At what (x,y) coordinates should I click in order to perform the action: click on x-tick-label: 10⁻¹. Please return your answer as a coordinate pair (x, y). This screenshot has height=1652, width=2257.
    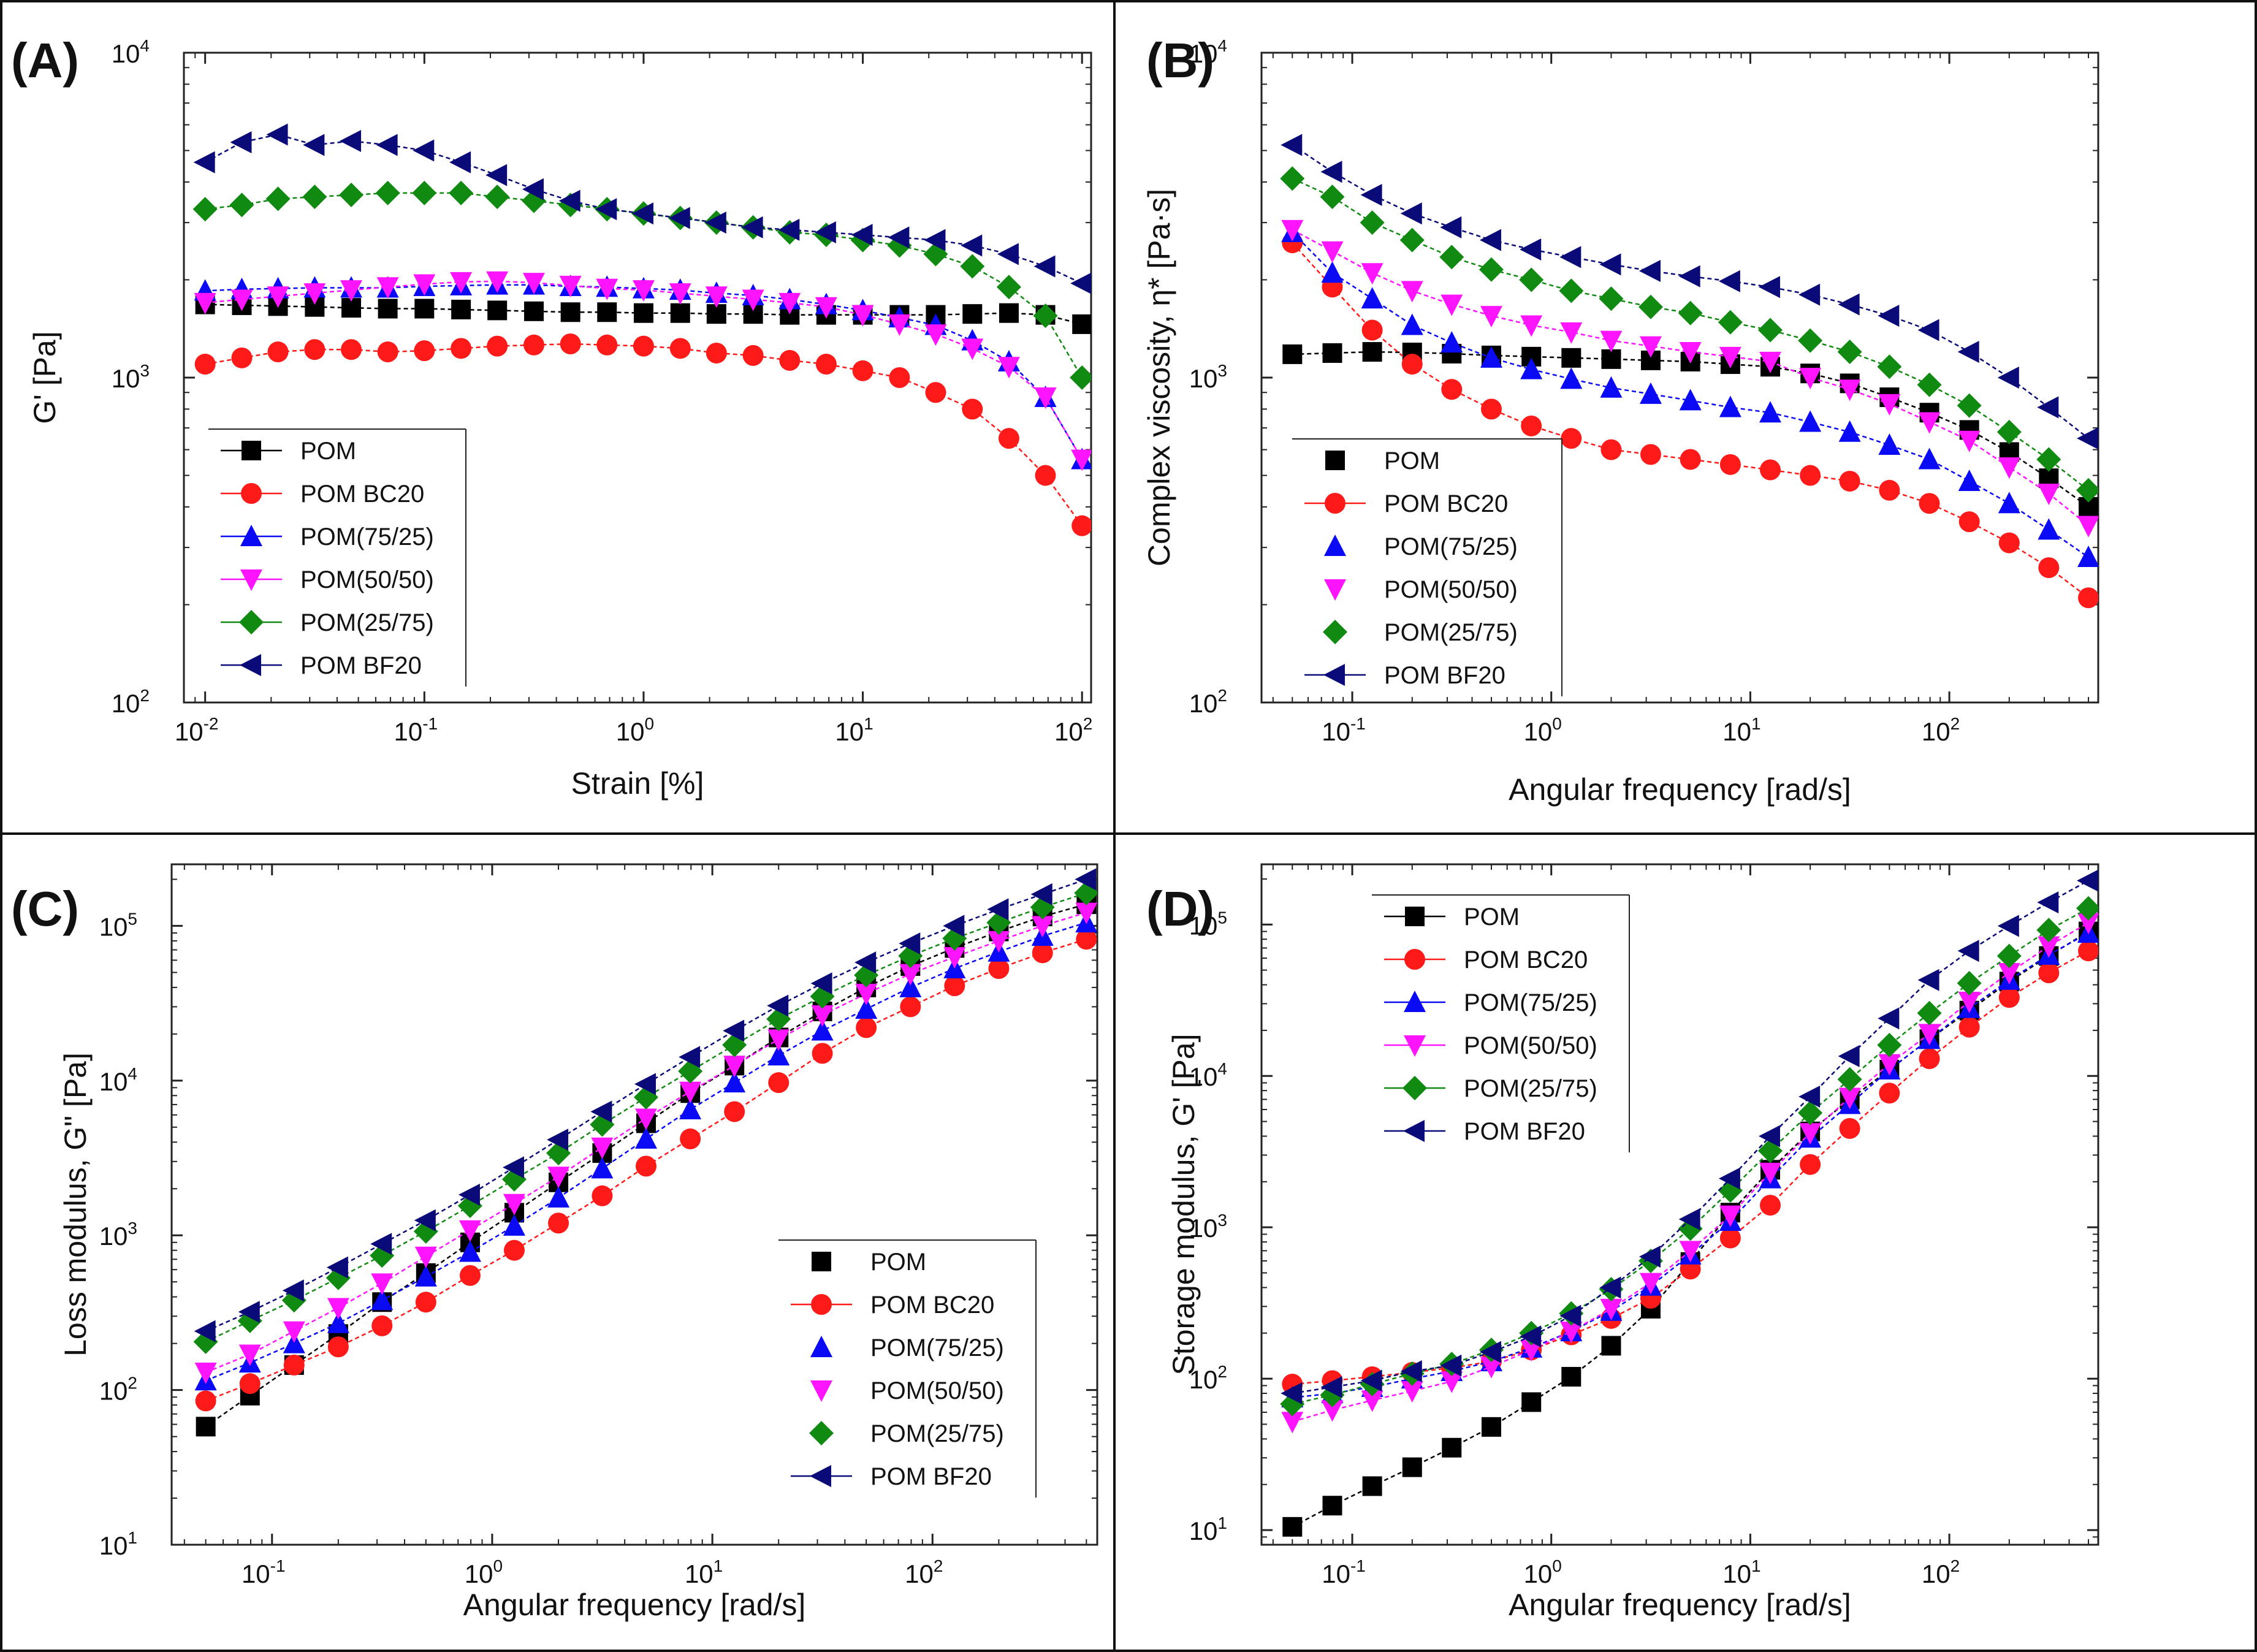
    Looking at the image, I should click on (1344, 730).